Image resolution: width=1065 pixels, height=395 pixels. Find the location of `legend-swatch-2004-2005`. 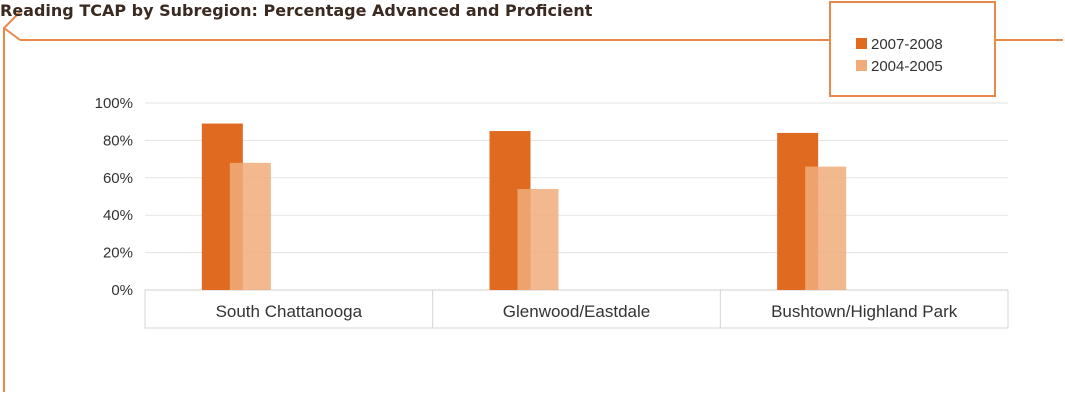

legend-swatch-2004-2005 is located at coordinates (861, 65).